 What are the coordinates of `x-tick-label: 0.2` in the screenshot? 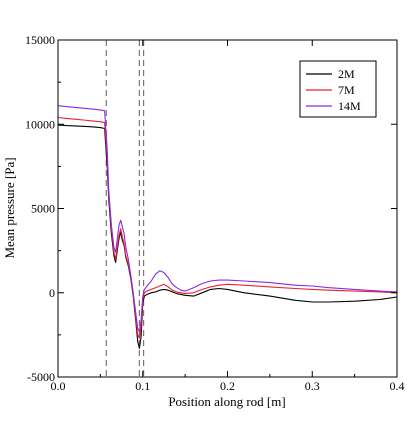 It's located at (227, 386).